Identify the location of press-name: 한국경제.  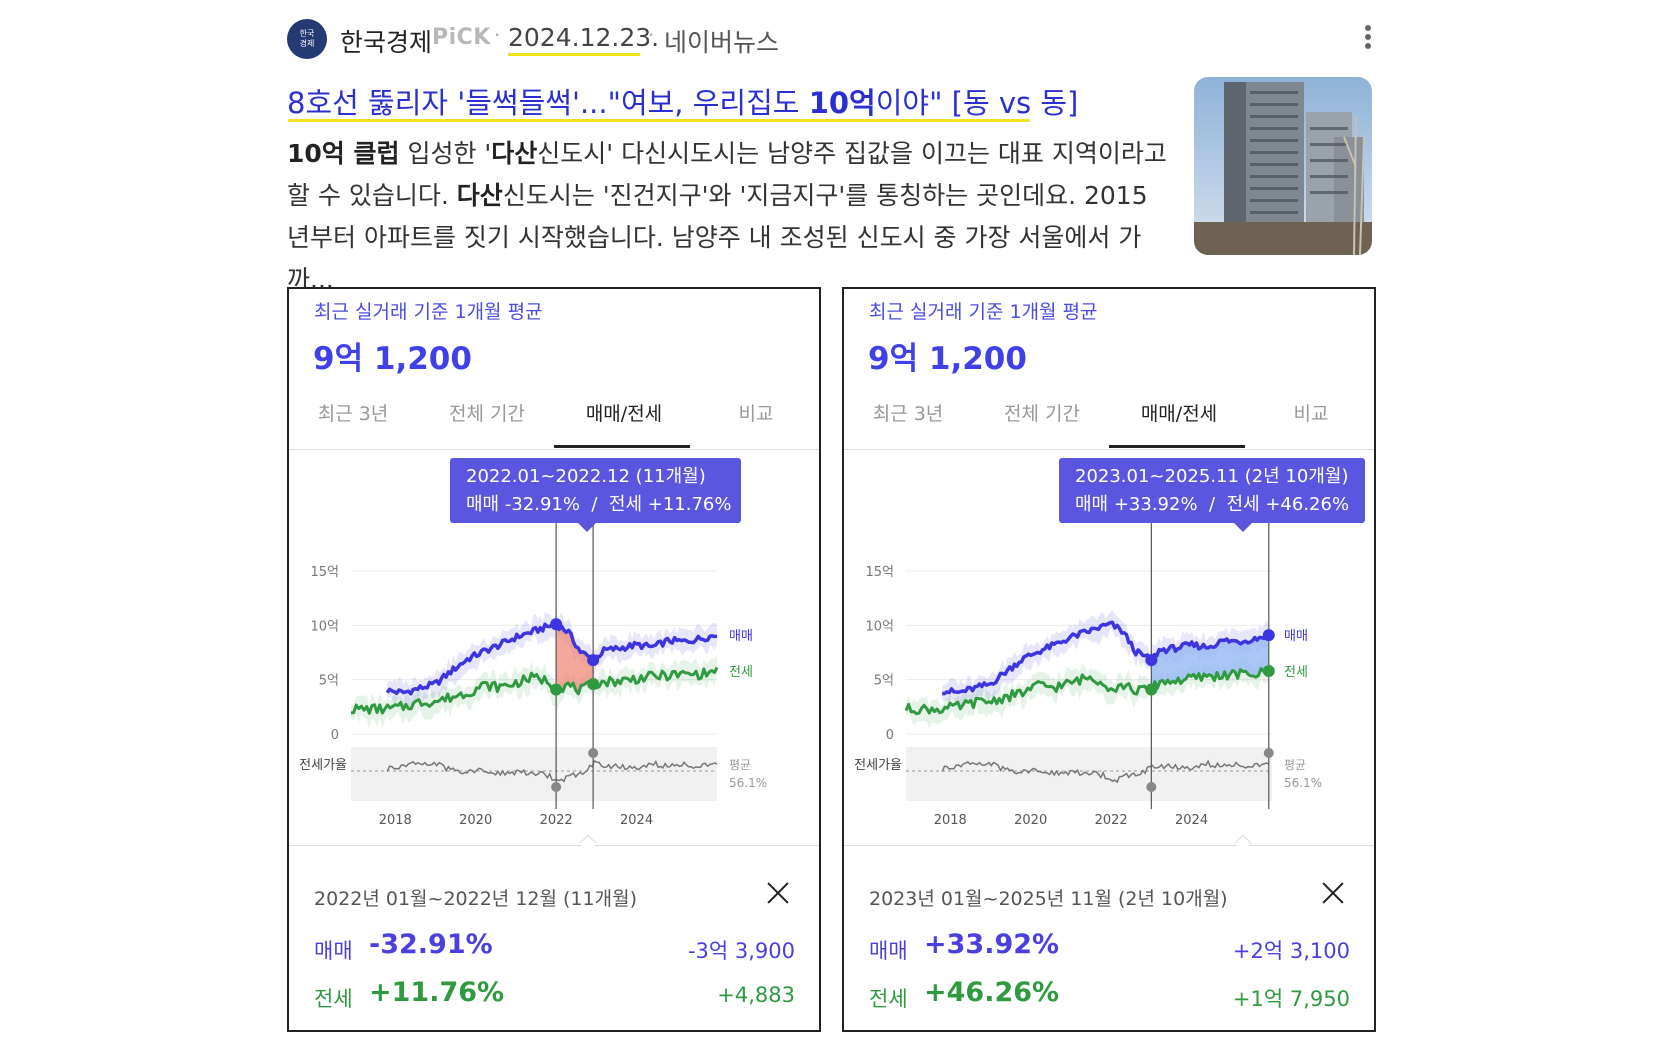
(386, 42).